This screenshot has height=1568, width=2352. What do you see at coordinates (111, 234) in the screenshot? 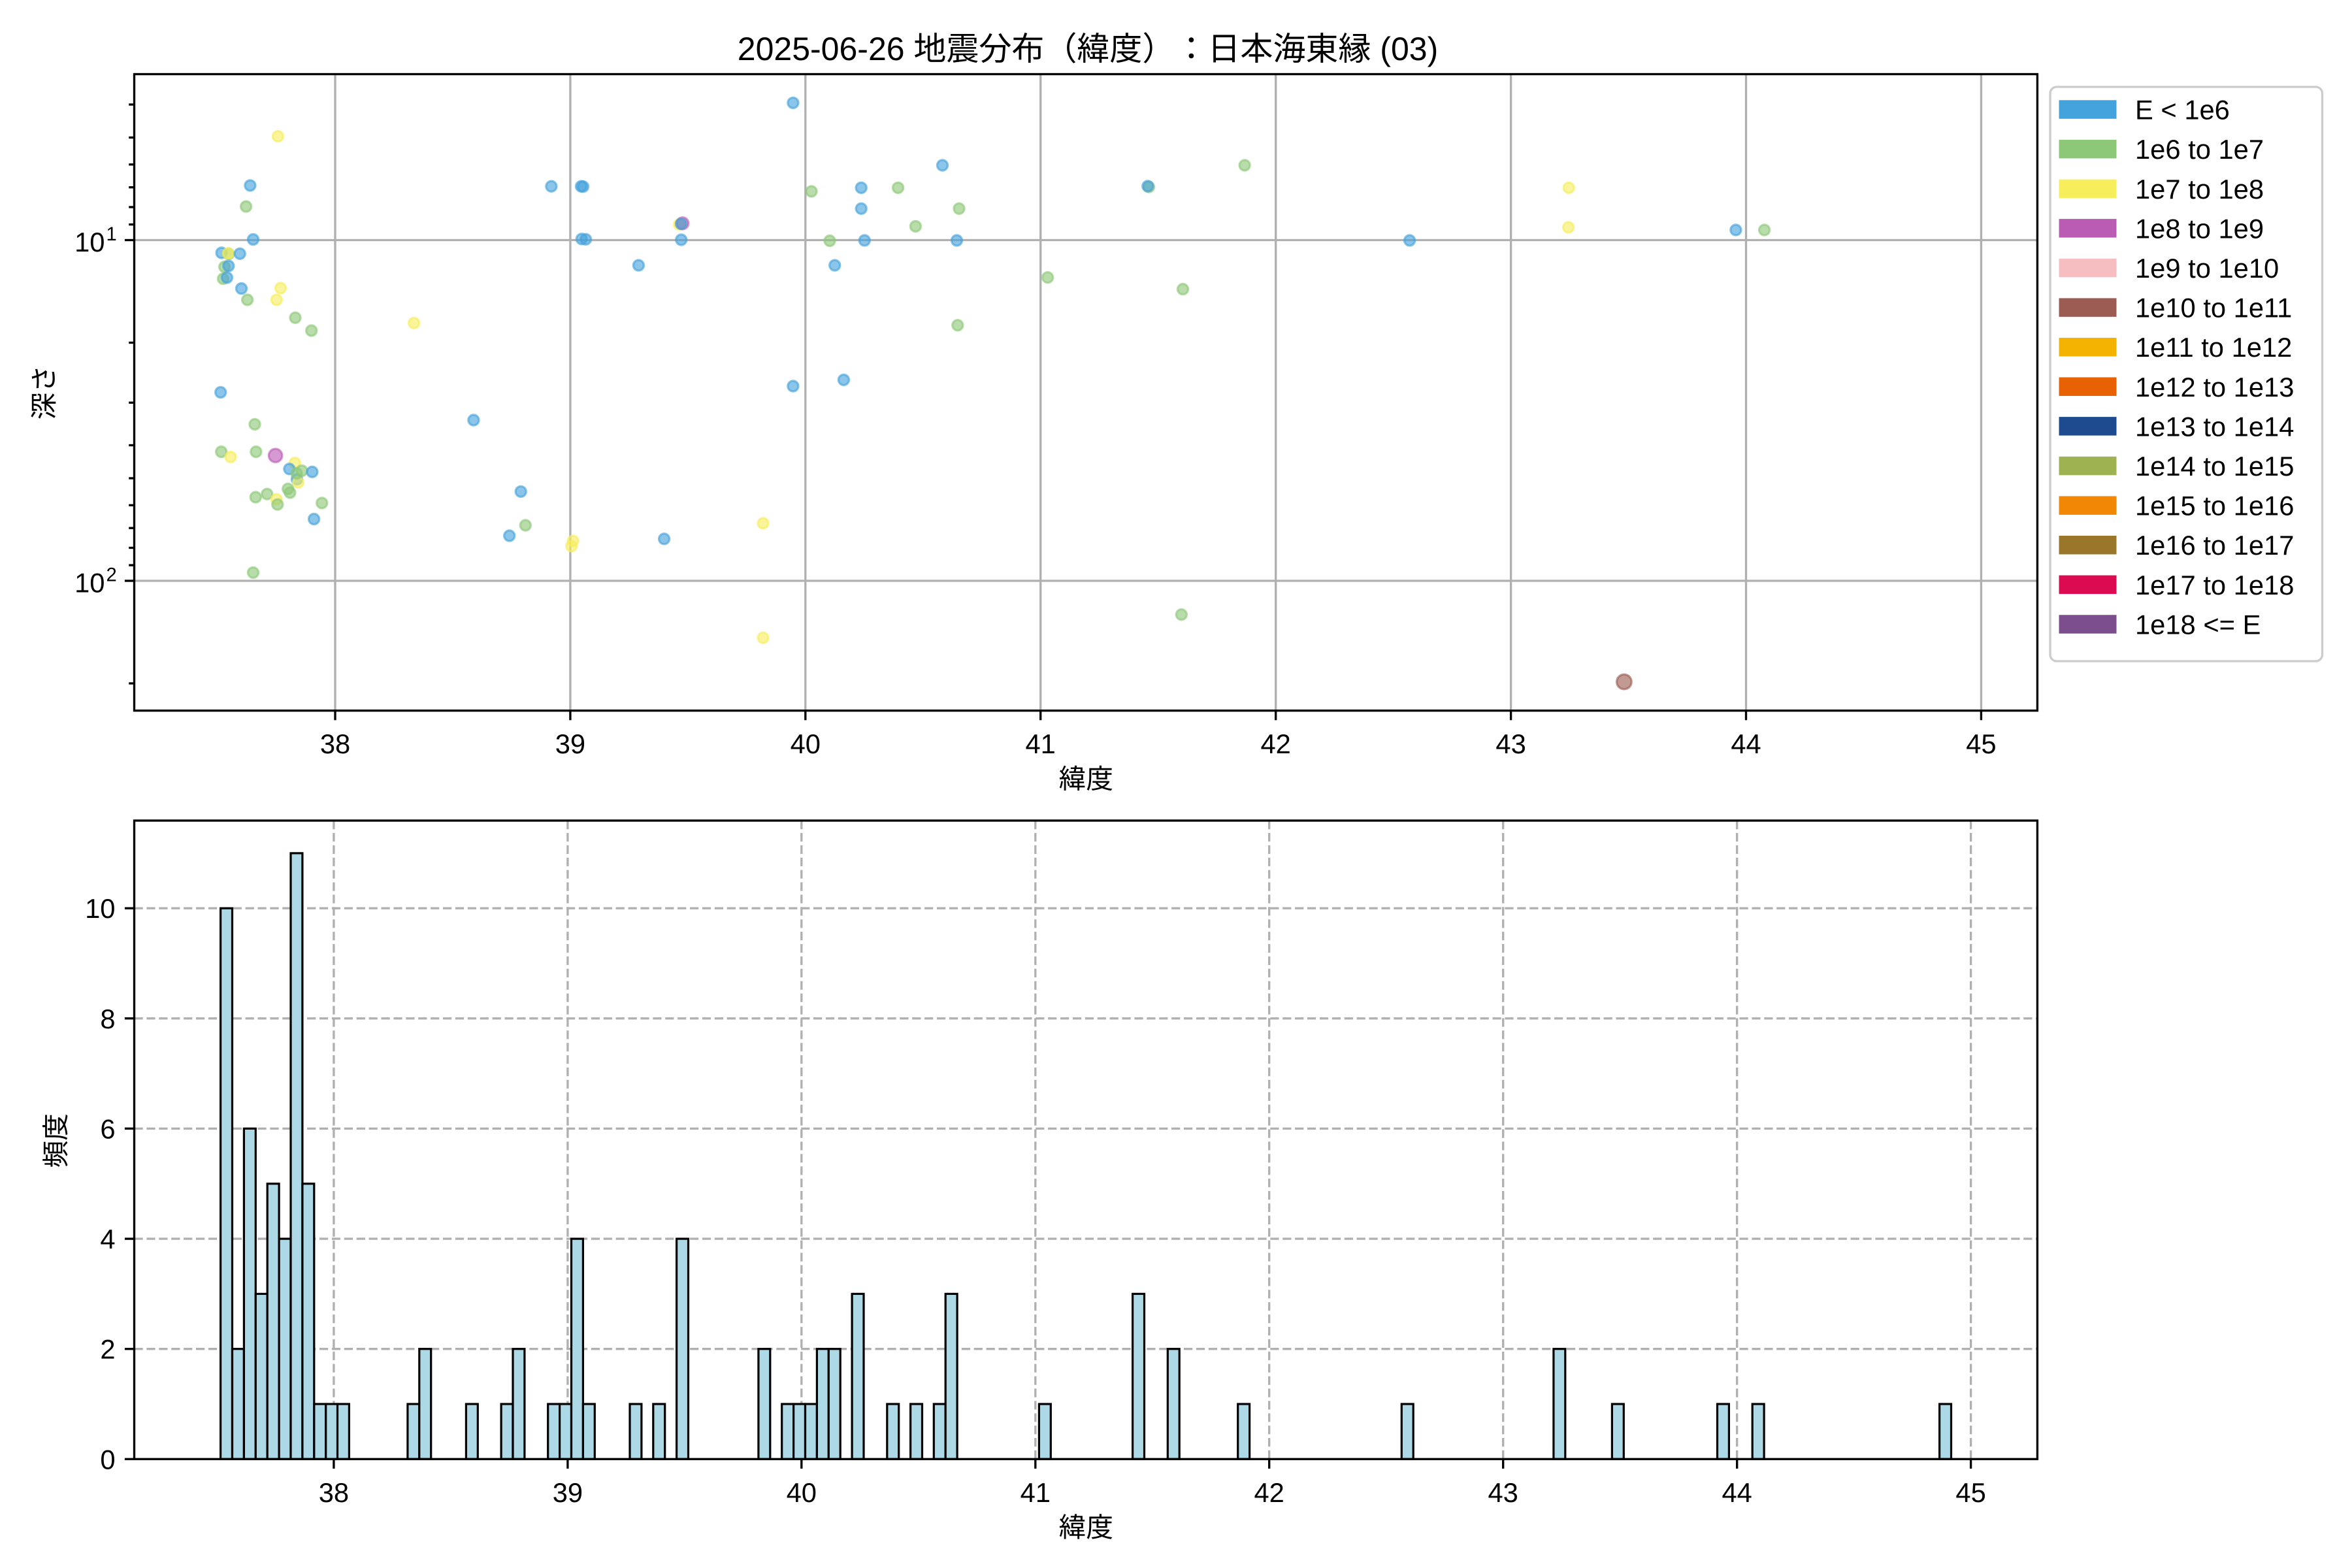
I see `svg-text: 1` at bounding box center [111, 234].